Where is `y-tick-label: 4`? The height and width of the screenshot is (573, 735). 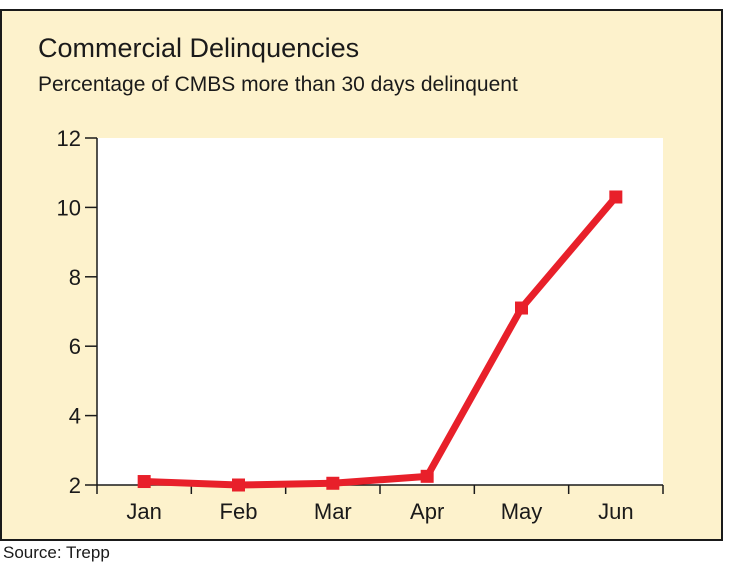 y-tick-label: 4 is located at coordinates (75, 416).